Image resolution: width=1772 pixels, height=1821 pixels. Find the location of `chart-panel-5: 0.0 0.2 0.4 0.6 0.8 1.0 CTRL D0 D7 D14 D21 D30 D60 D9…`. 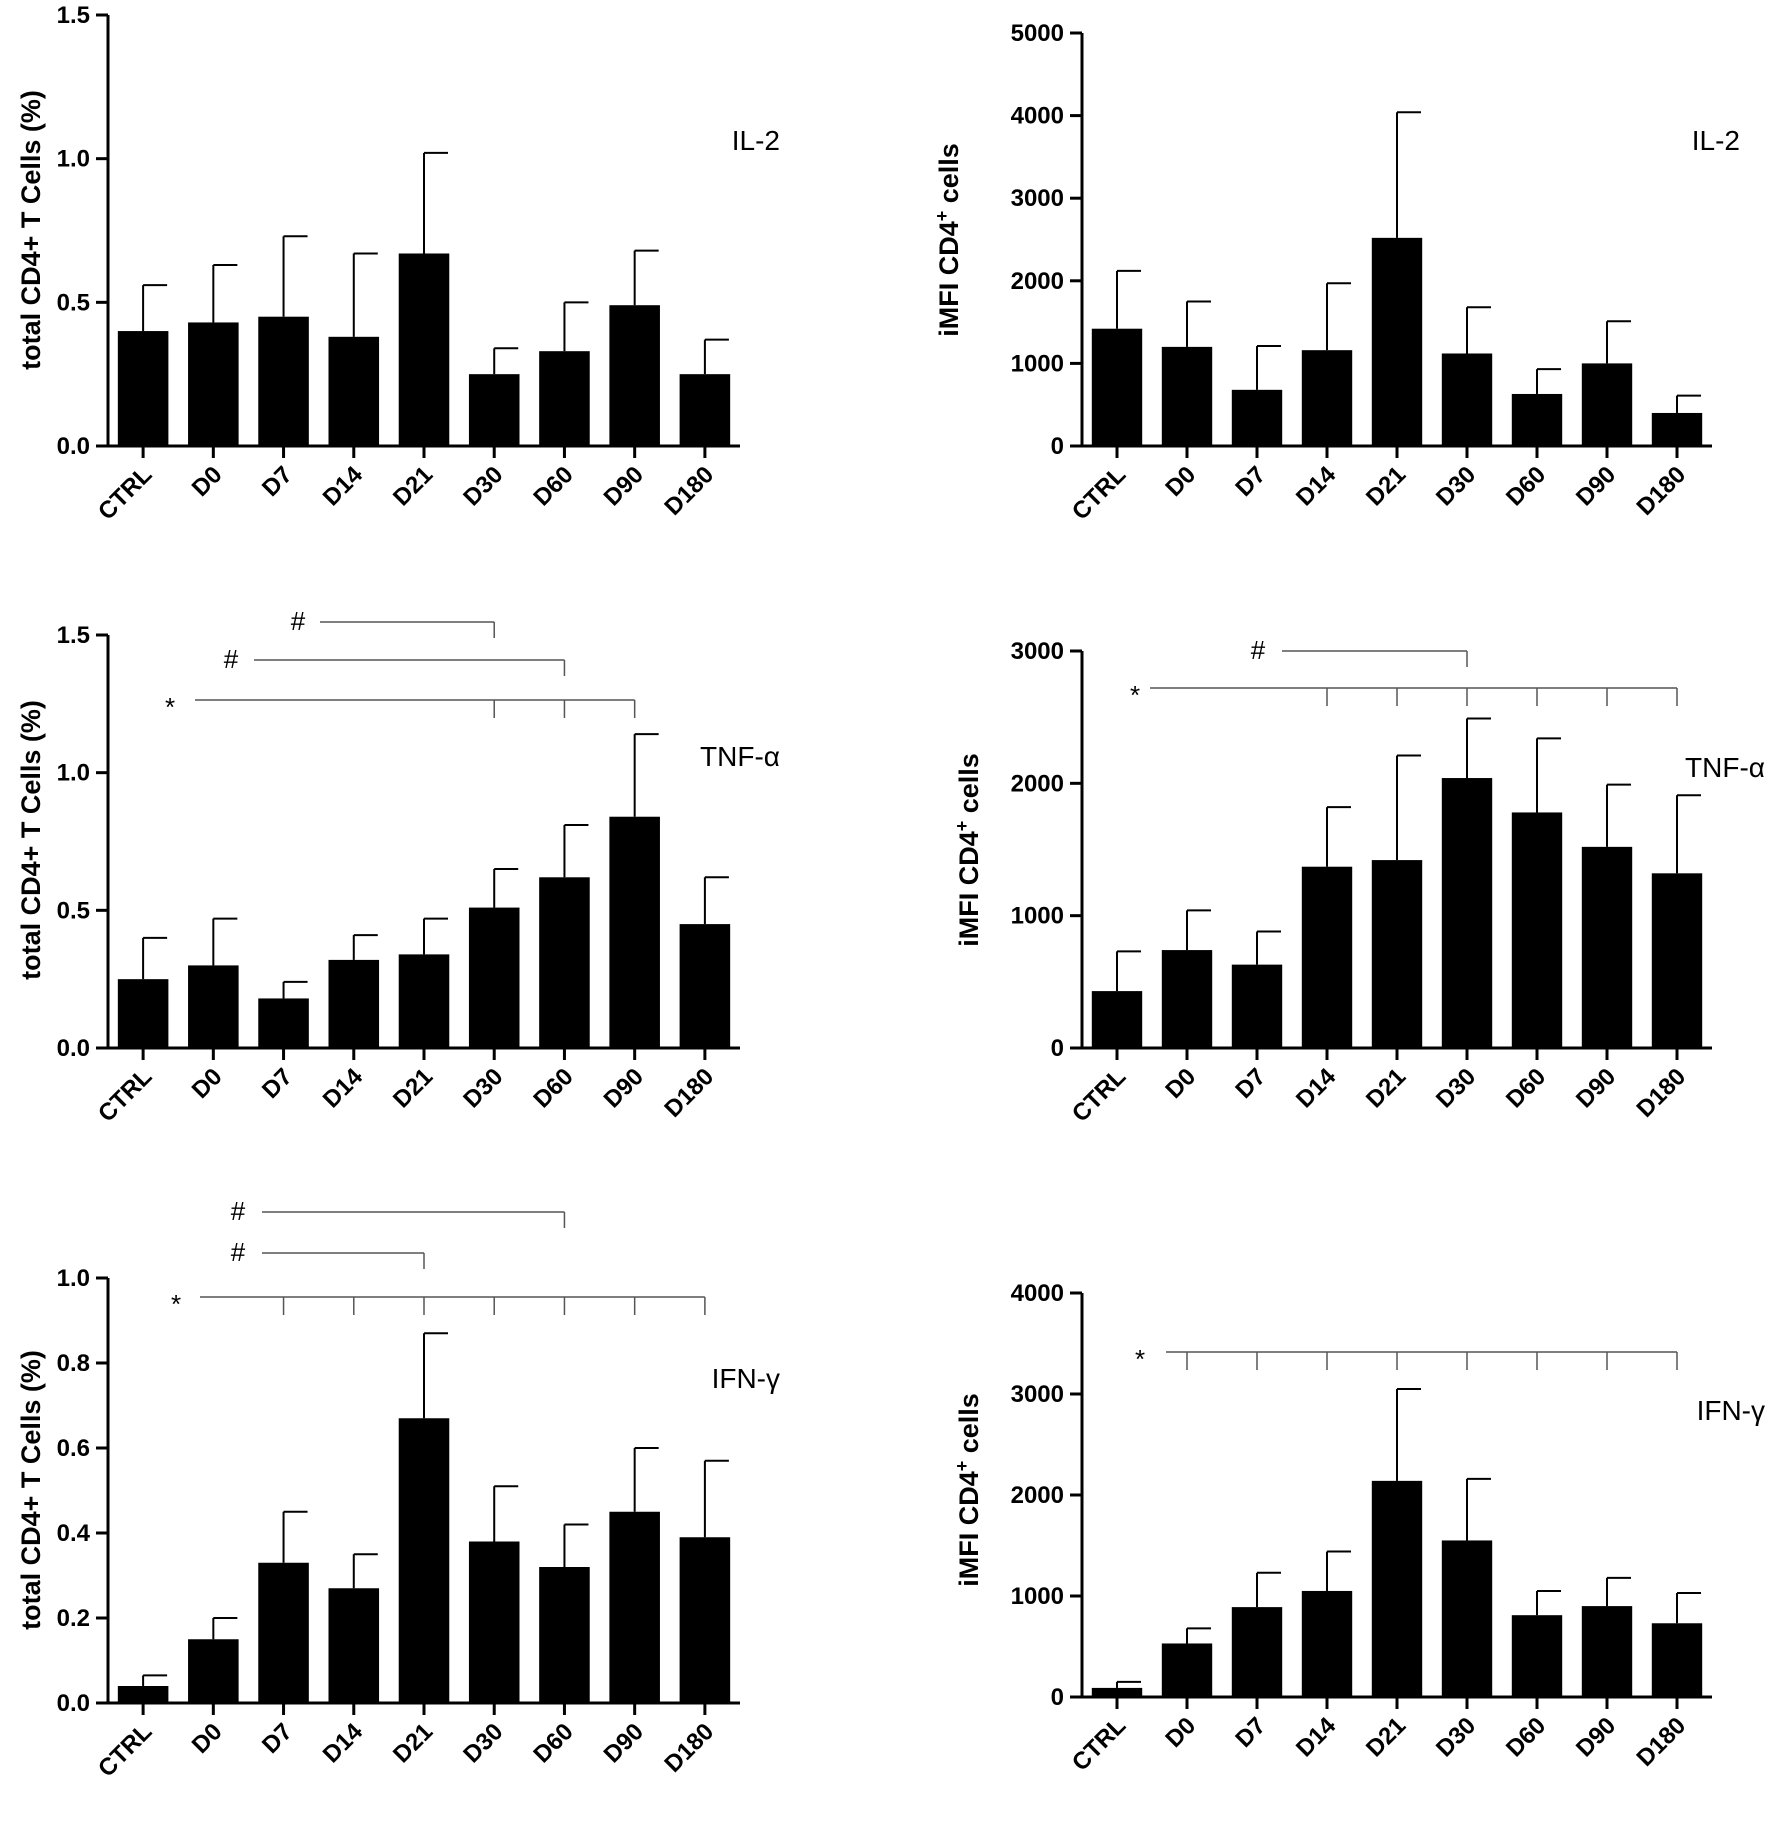

chart-panel-5: 0.0 0.2 0.4 0.6 0.8 1.0 CTRL D0 D7 D14 D21 D30 D60 D9… is located at coordinates (398, 1489).